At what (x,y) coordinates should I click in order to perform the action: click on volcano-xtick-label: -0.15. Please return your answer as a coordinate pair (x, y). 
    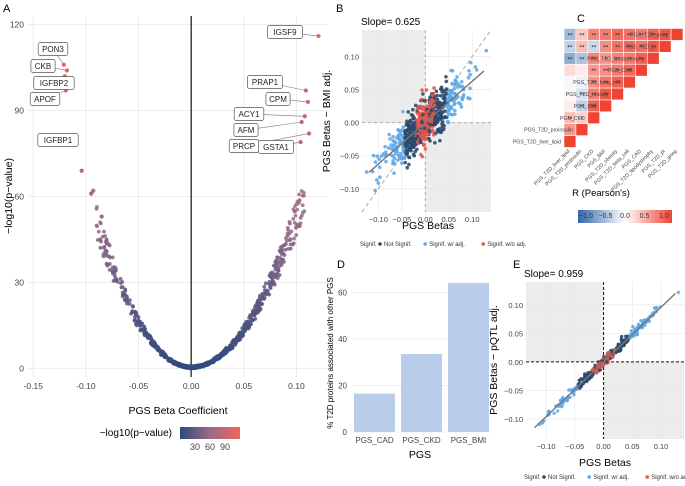
    Looking at the image, I should click on (34, 386).